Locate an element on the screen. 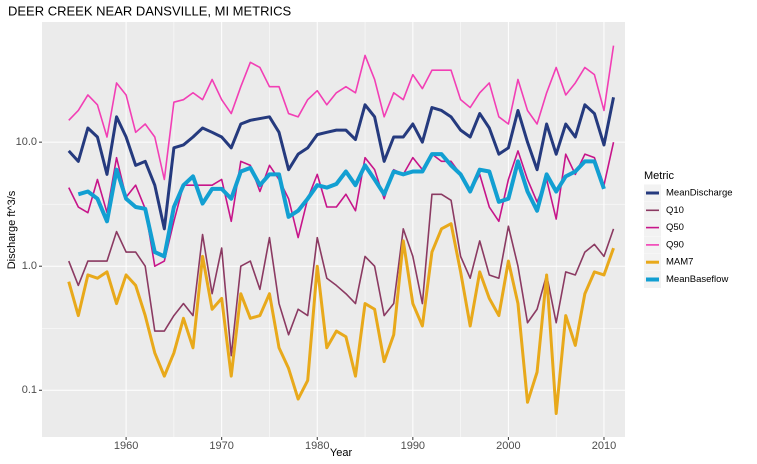 The width and height of the screenshot is (757, 464). x-axis-title: Year is located at coordinates (341, 453).